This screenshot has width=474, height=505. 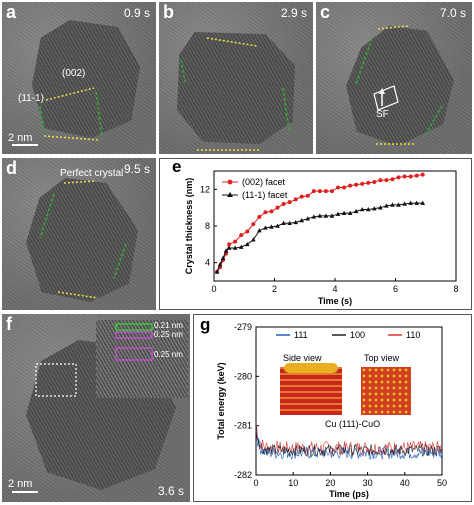 I want to click on panel-a: a 0.9 s (002) (11-1) 2 nm, so click(x=79, y=78).